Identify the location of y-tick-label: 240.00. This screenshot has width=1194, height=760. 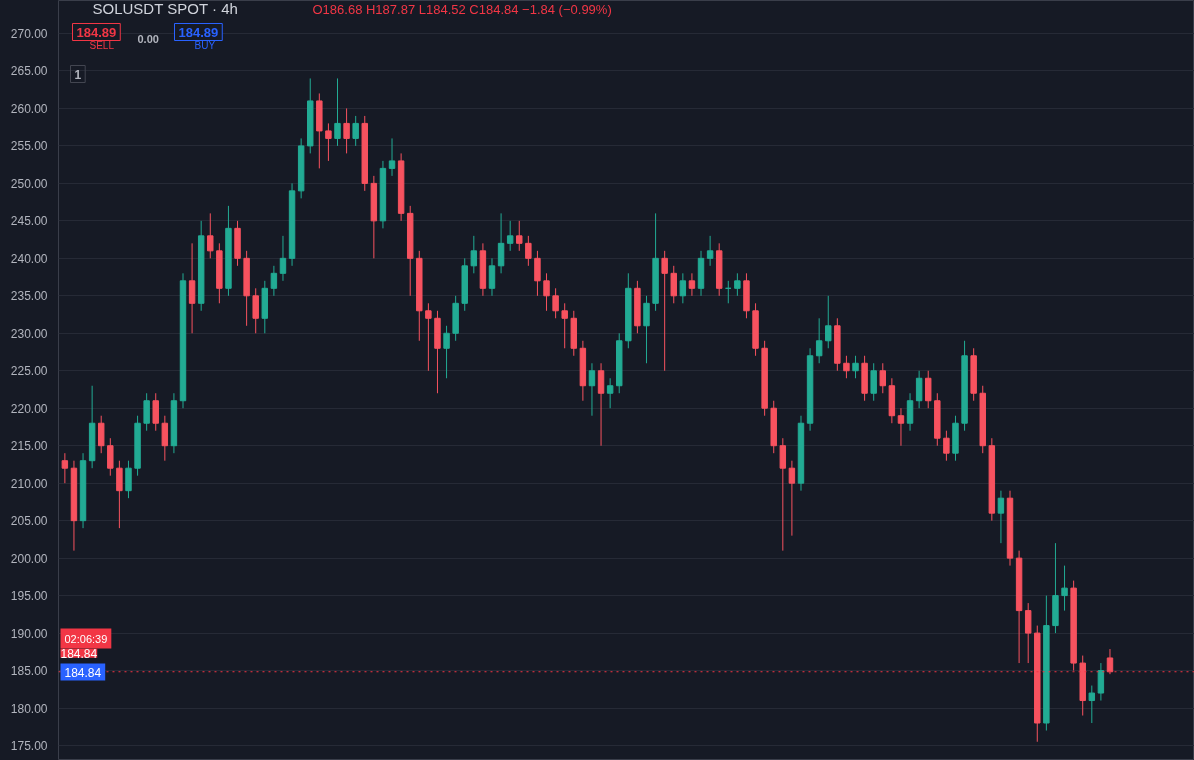
(29, 258).